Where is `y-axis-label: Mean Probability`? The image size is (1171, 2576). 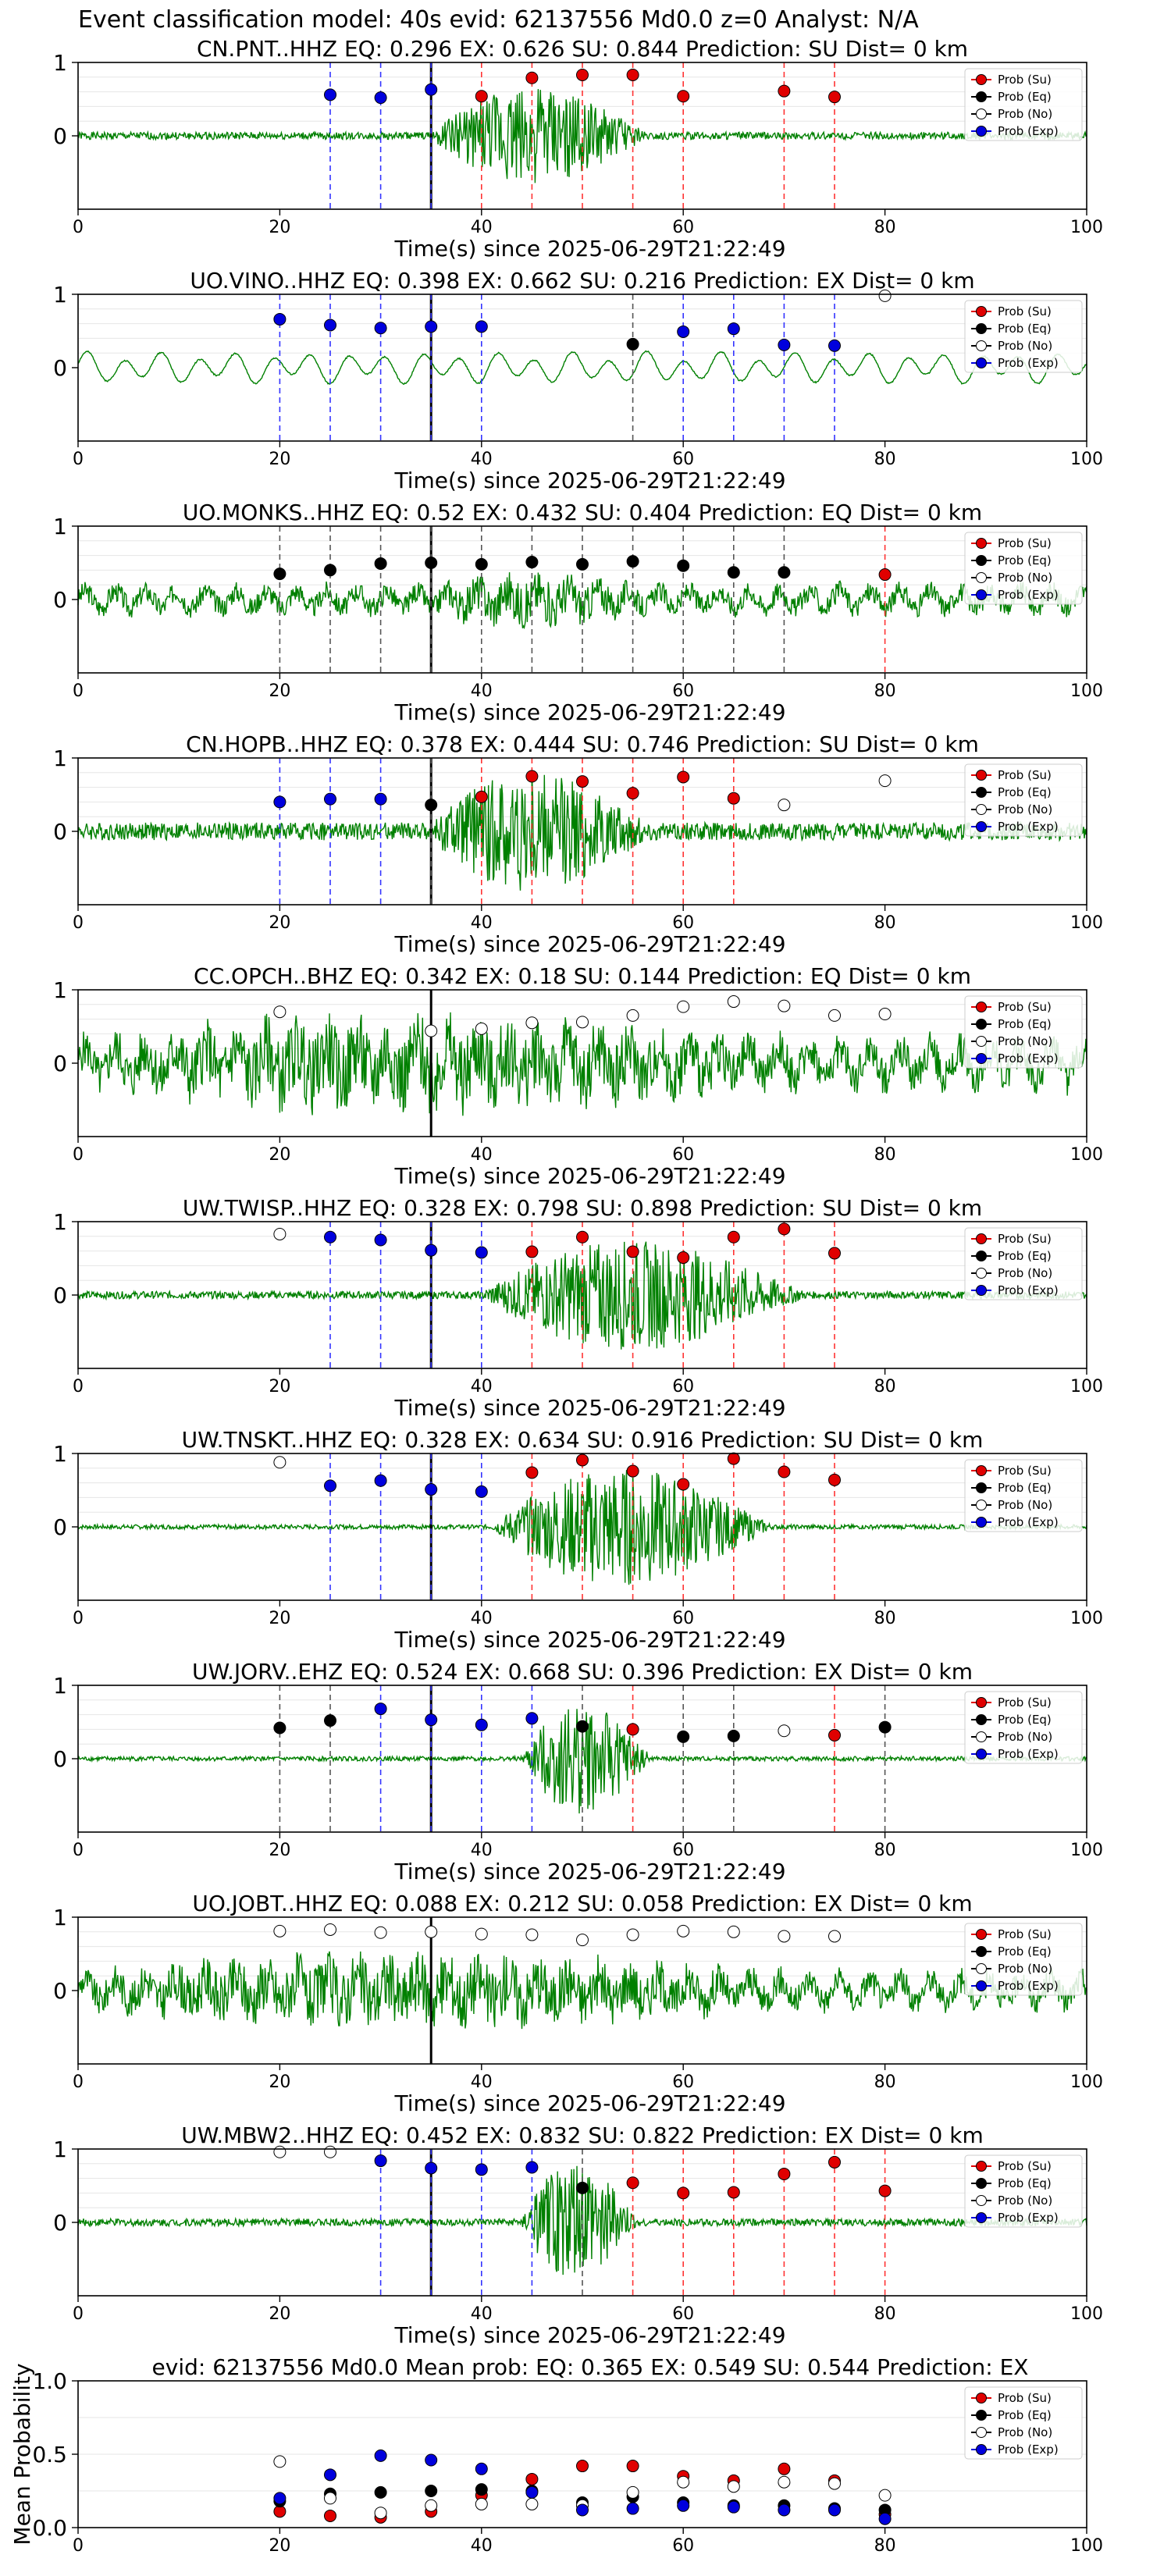
y-axis-label: Mean Probability is located at coordinates (22, 2454).